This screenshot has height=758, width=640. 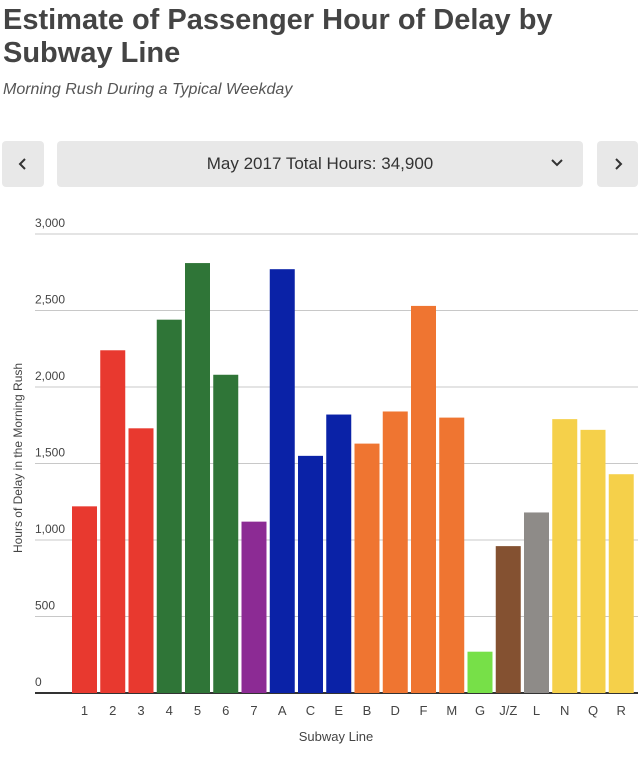 I want to click on chevron-down-icon, so click(x=557, y=163).